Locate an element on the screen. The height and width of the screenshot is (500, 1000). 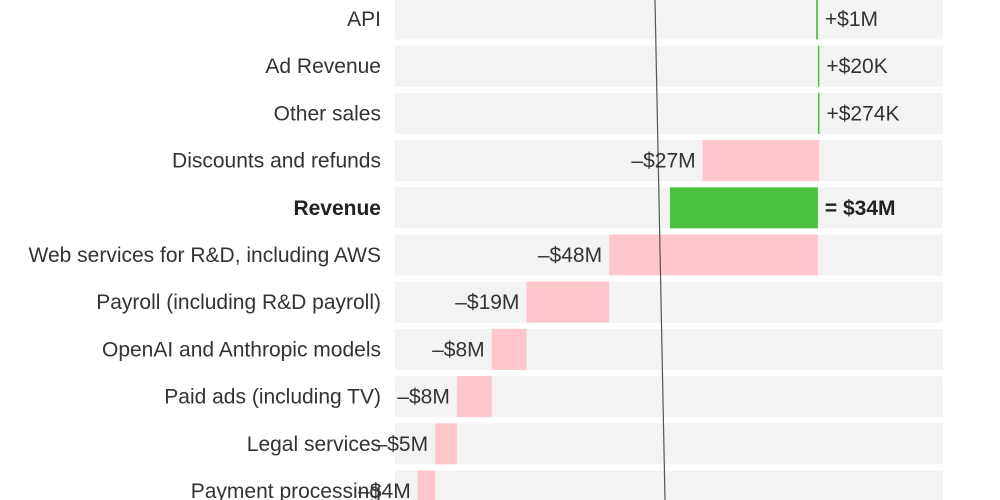
value-label: +$1M is located at coordinates (851, 19).